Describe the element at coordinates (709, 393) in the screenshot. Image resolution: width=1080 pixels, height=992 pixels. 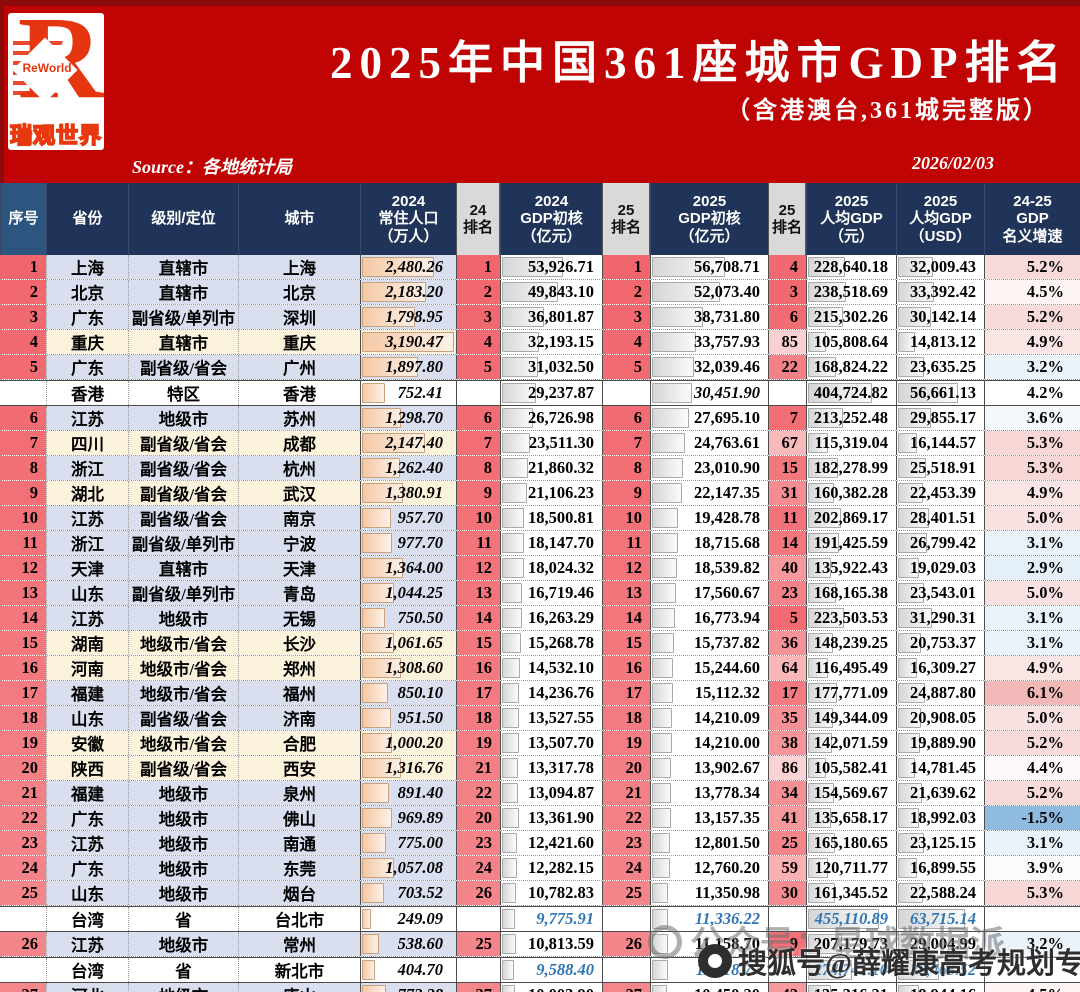
I see `cell-gdp25: 30,451.90` at that location.